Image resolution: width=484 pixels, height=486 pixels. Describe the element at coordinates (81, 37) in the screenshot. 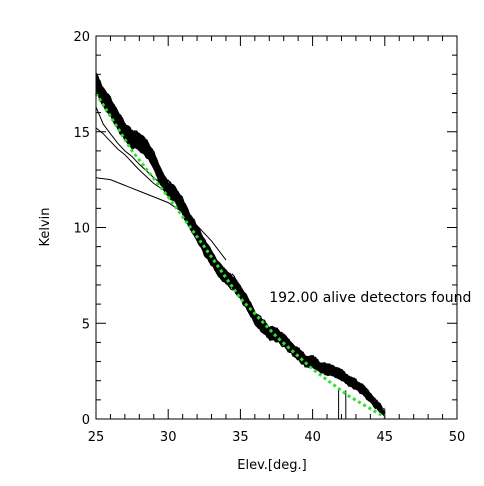

I see `y-tick-label: 20` at that location.